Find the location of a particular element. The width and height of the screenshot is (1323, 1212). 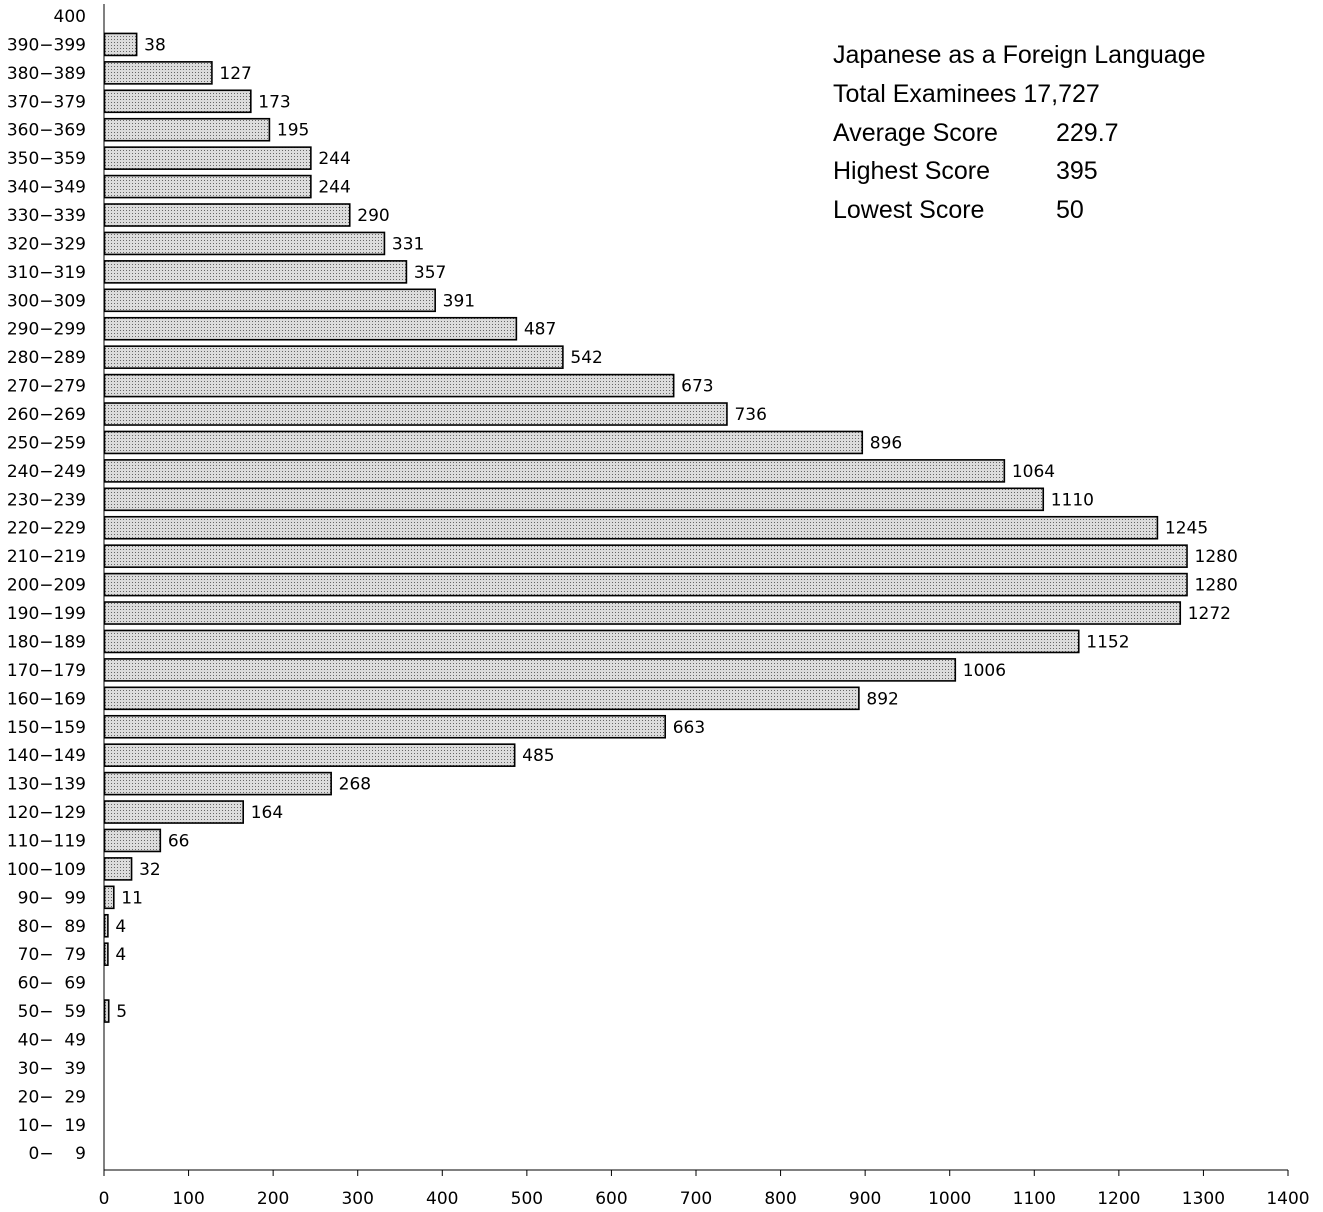

x-tick-label: 300 is located at coordinates (357, 1199).